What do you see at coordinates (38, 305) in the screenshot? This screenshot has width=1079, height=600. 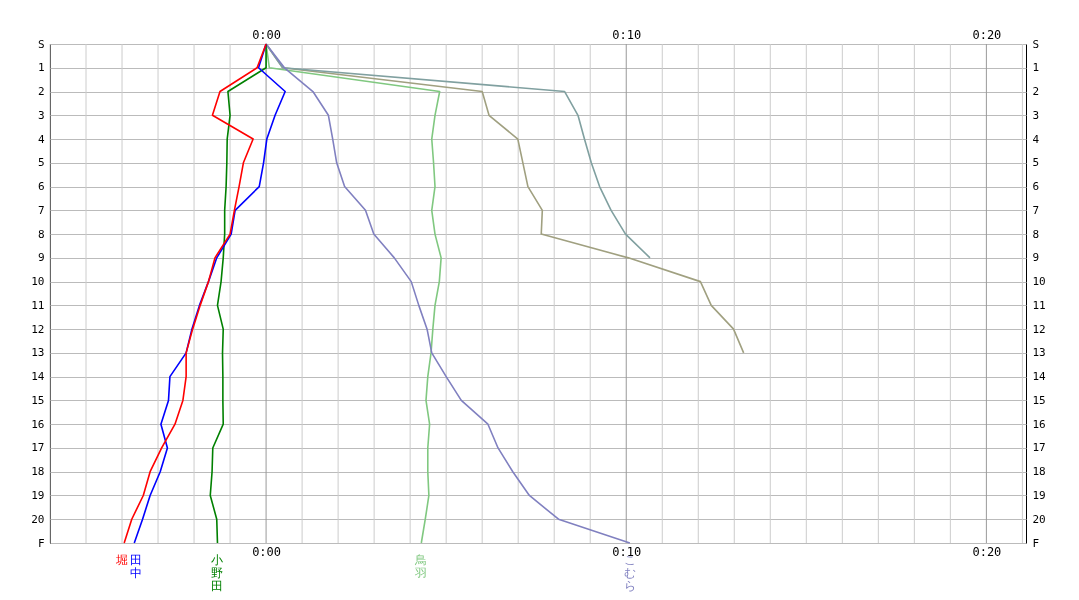 I see `y-tick-label: 11` at bounding box center [38, 305].